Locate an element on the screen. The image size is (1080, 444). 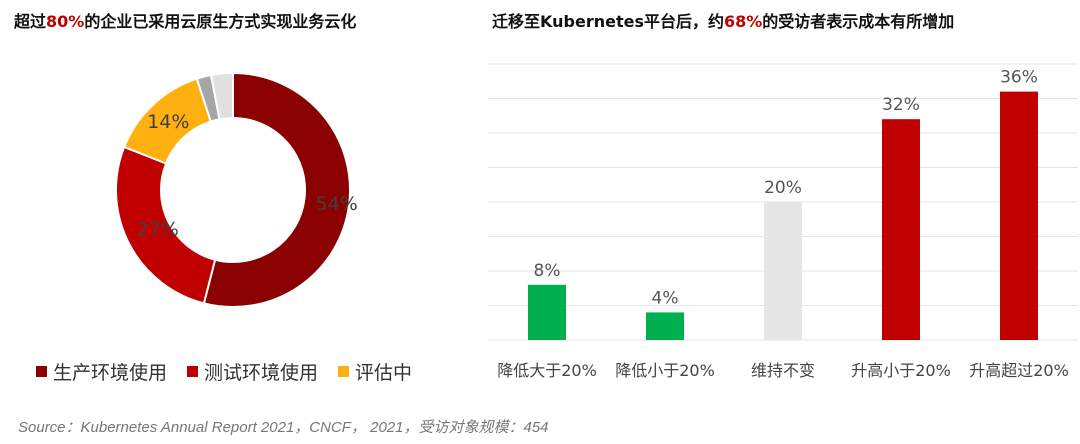
bar-chart-title: 迁移至Kubernetes平台后，约68%的受访者表示成本有所增加 is located at coordinates (723, 20).